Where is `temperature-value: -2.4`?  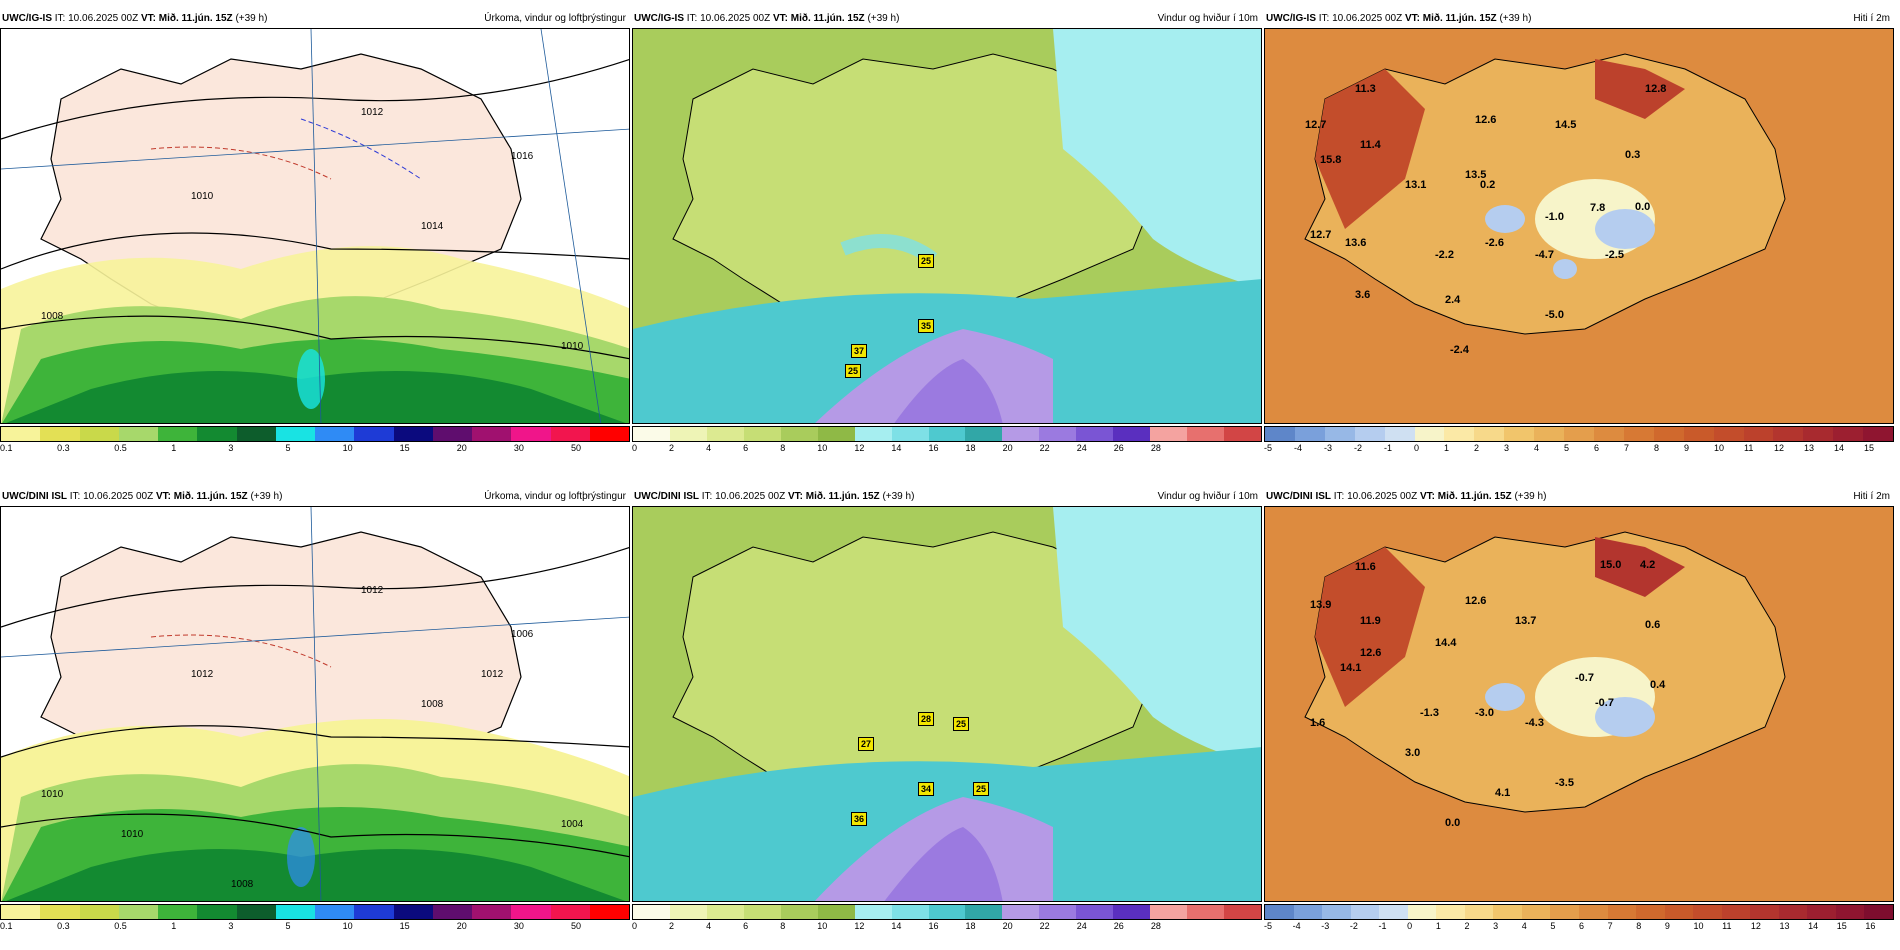
temperature-value: -2.4 is located at coordinates (1459, 350).